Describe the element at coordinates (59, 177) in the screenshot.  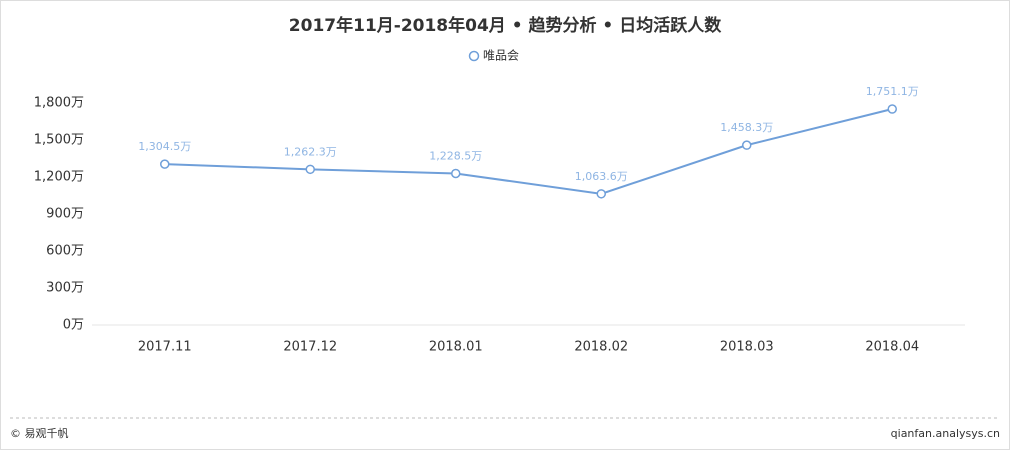
I see `y-tick-label: 1,200万` at that location.